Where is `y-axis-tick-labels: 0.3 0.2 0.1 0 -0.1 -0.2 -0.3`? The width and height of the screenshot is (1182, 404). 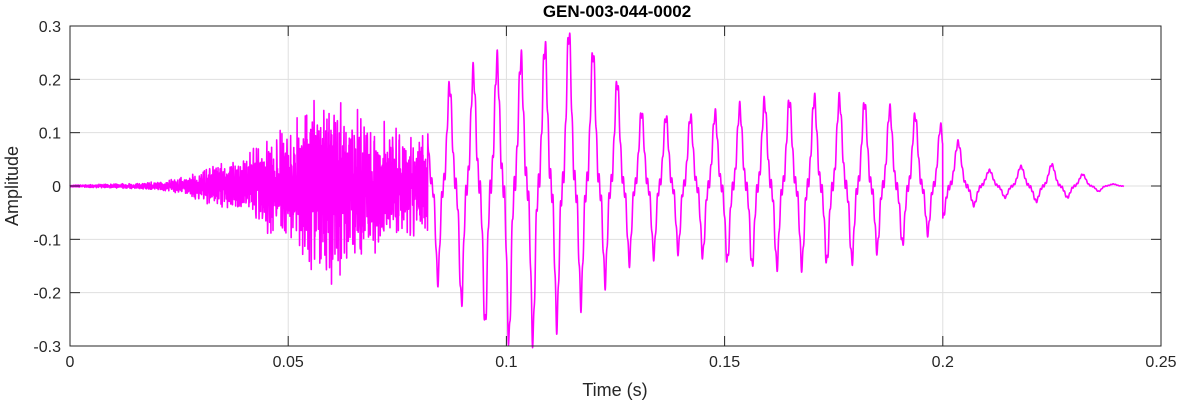 y-axis-tick-labels: 0.3 0.2 0.1 0 -0.1 -0.2 -0.3 is located at coordinates (47, 187).